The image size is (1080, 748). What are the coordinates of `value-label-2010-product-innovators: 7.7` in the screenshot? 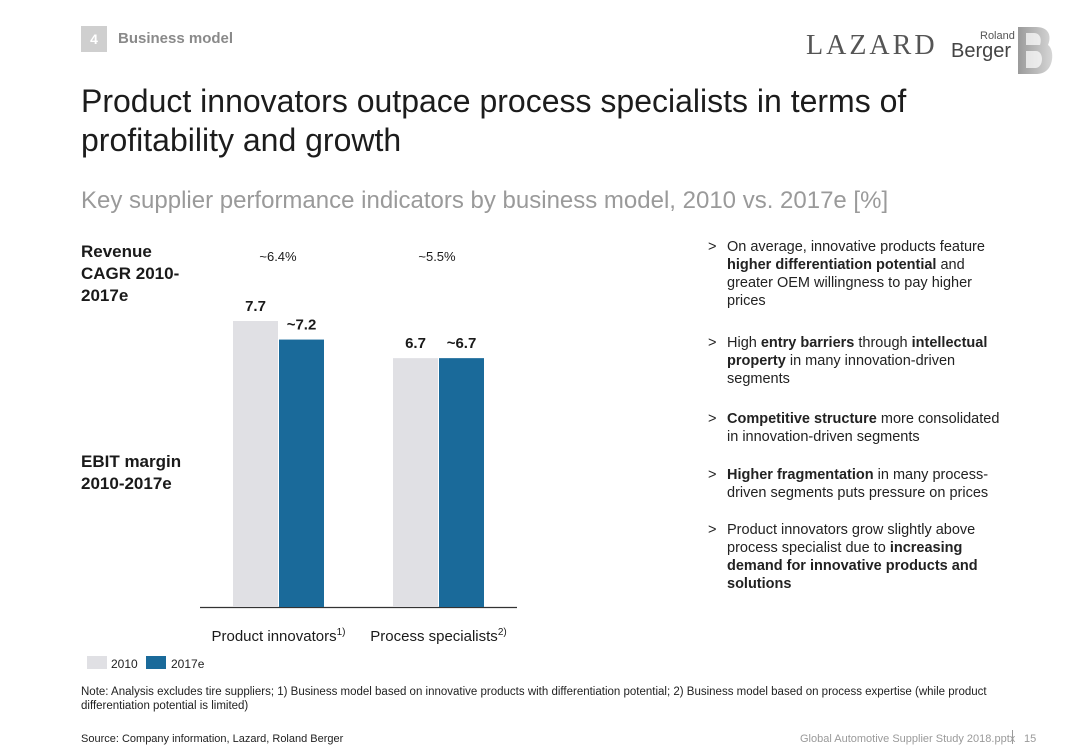 It's located at (255, 306).